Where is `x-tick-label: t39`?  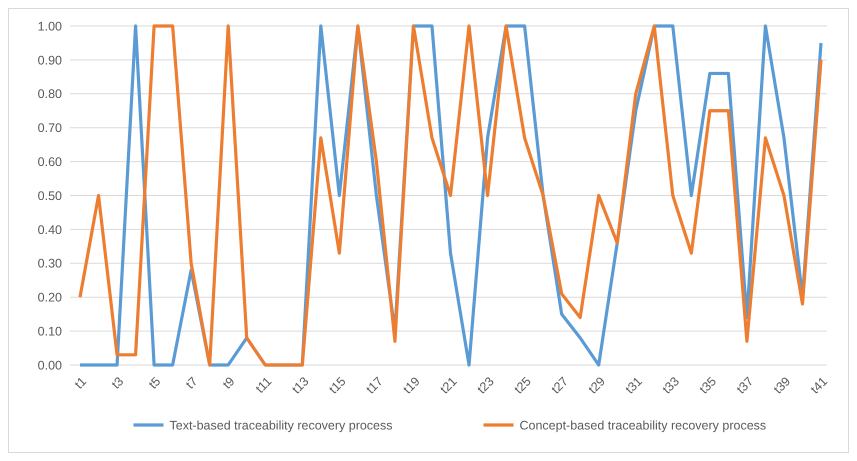 x-tick-label: t39 is located at coordinates (782, 385).